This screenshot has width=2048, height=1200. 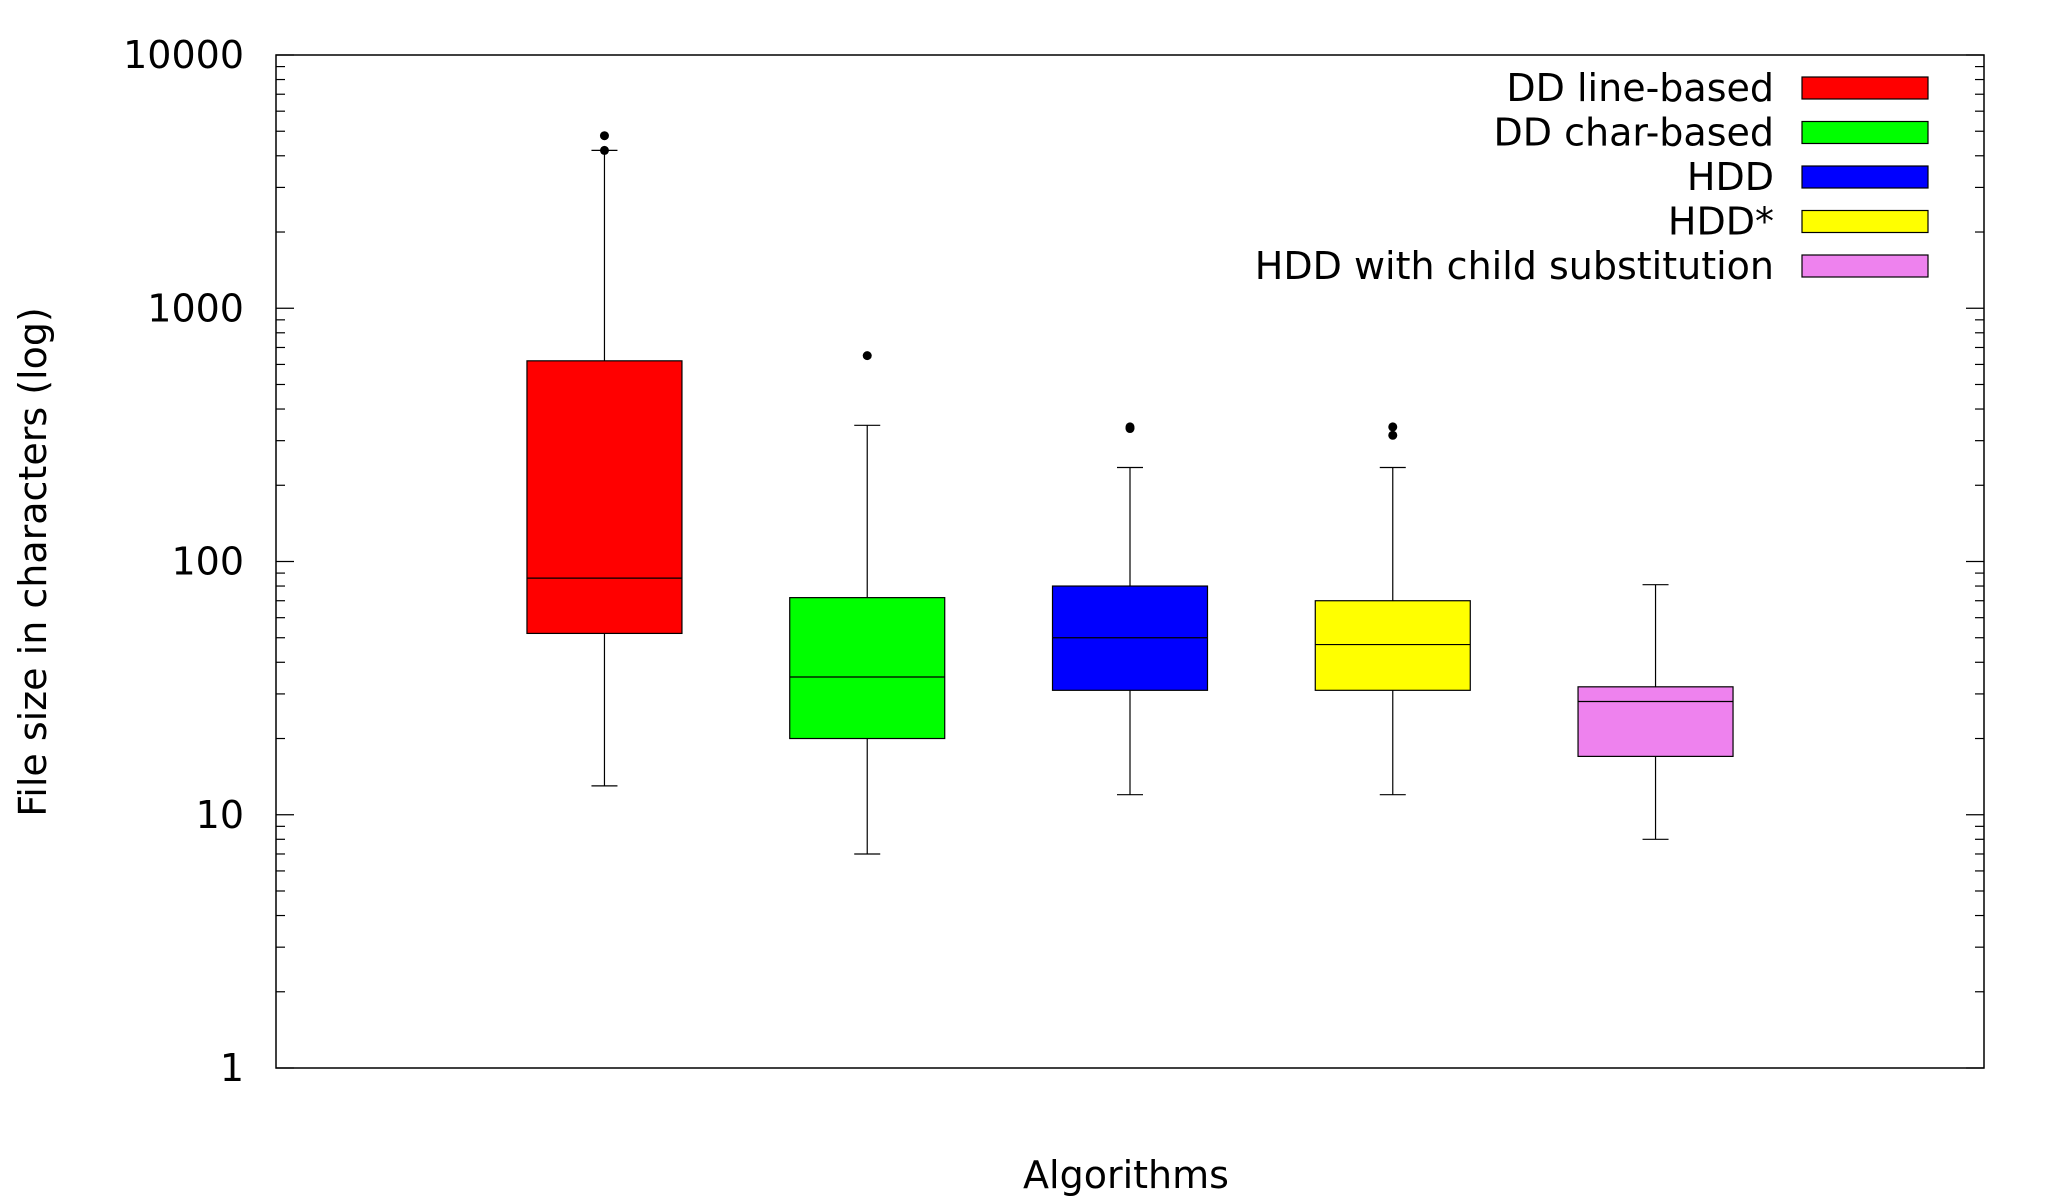 I want to click on box-dd-line-based, so click(x=604, y=459).